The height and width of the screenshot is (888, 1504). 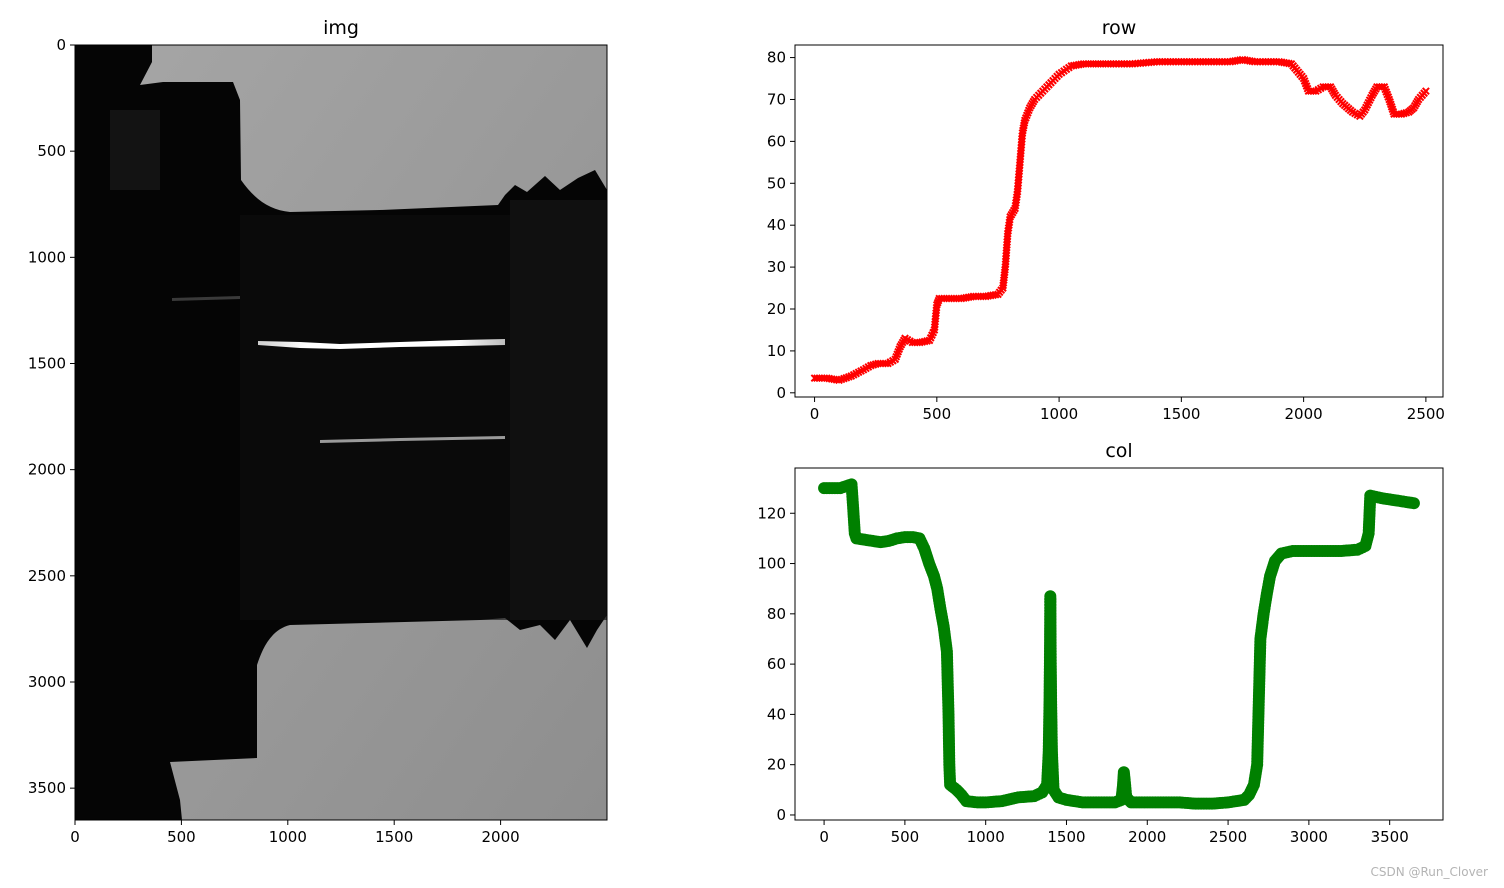 I want to click on row-y-tick-label: 20, so click(x=776, y=309).